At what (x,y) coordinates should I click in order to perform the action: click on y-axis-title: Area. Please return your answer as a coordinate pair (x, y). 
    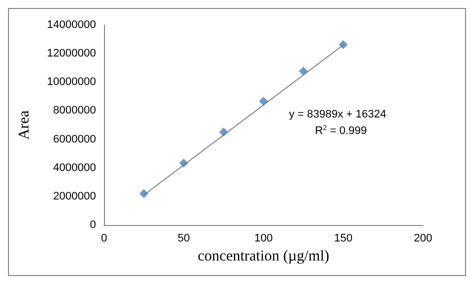
    Looking at the image, I should click on (24, 125).